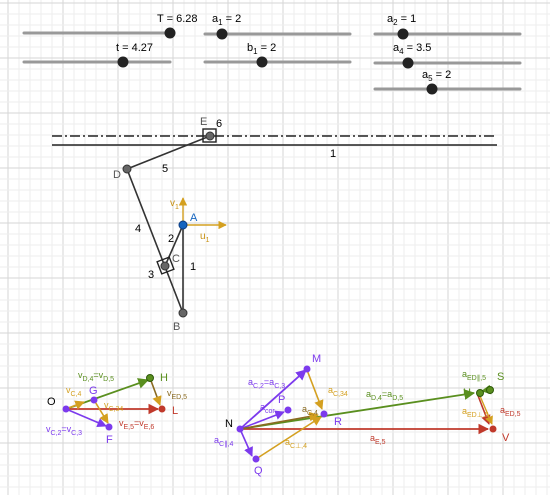  I want to click on vector-aED5, so click(483, 408).